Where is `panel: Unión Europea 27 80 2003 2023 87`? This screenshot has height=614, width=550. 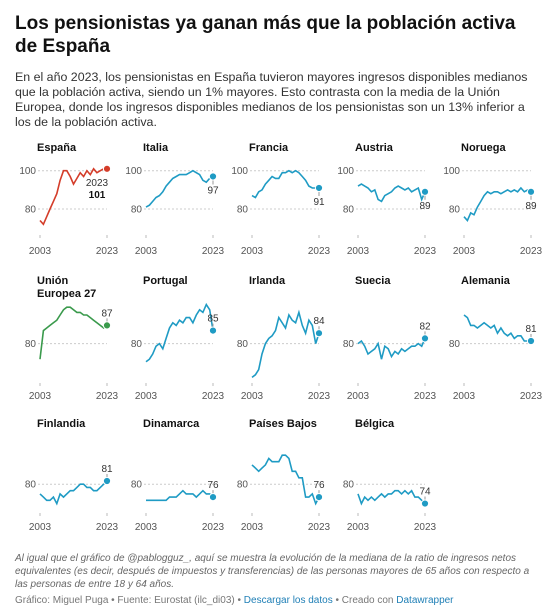 panel: Unión Europea 27 80 2003 2023 87 is located at coordinates (68, 341).